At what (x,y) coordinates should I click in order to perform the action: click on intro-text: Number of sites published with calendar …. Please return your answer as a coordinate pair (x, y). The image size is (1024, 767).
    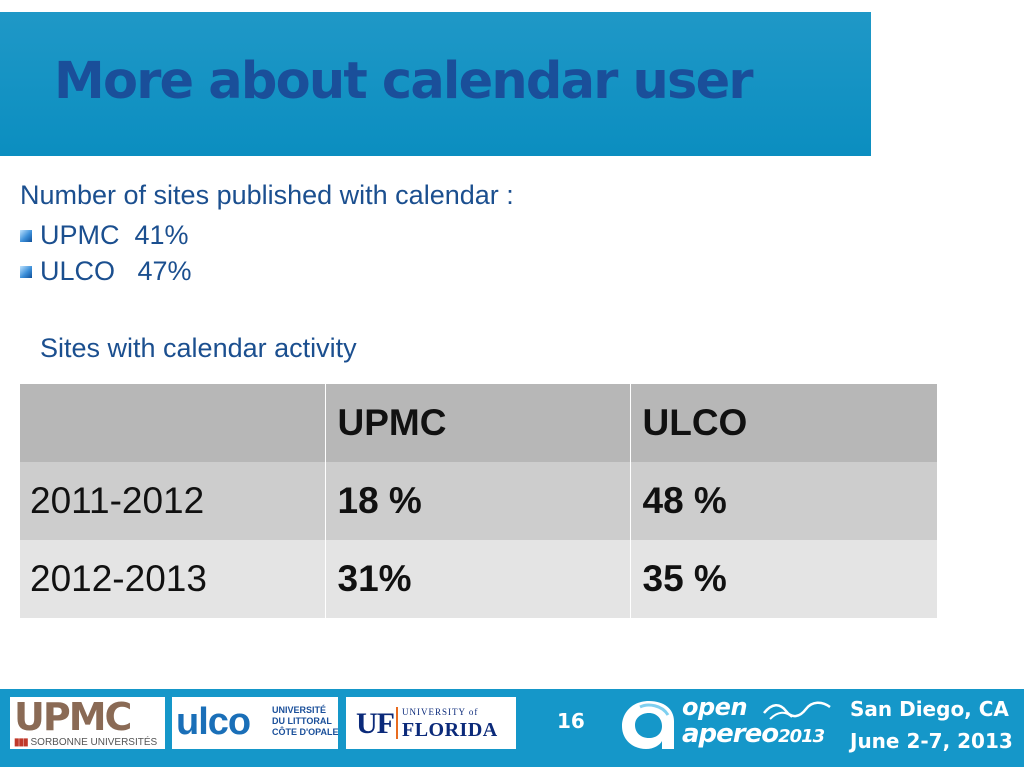
    Looking at the image, I should click on (267, 195).